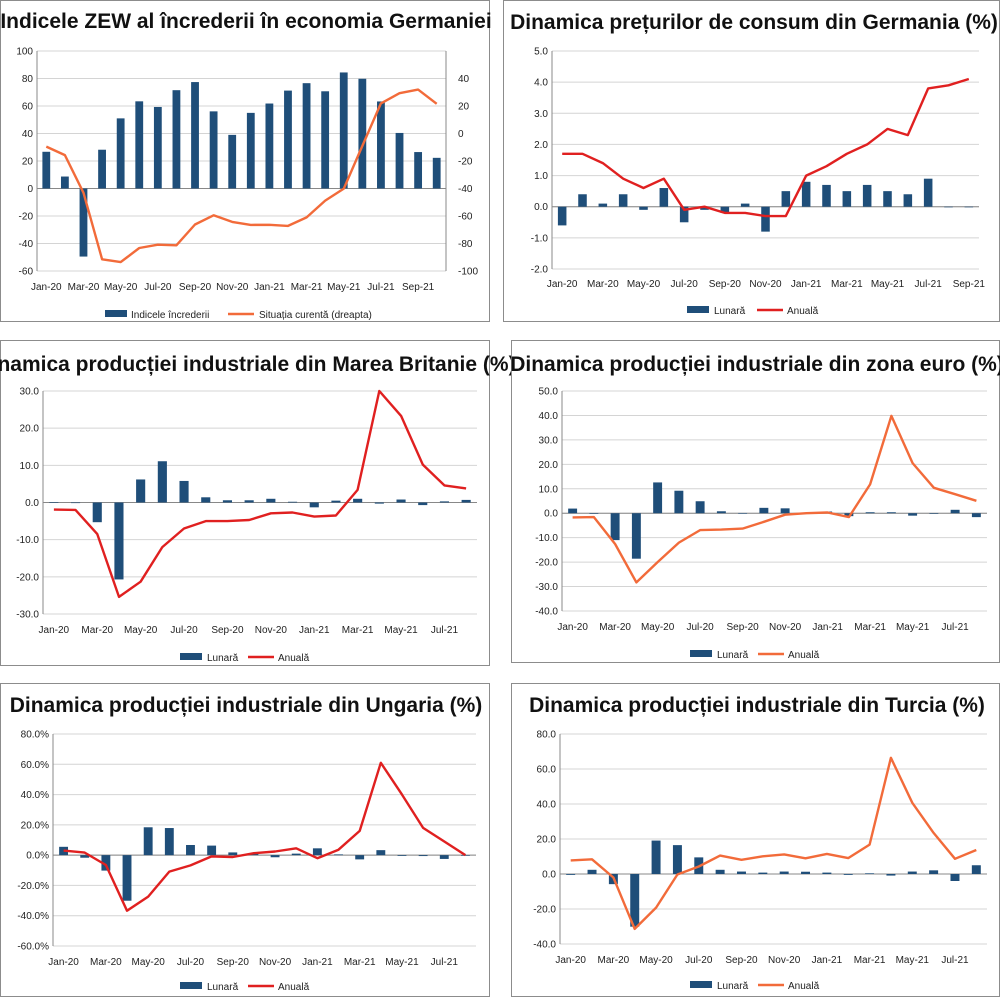 This screenshot has height=998, width=1000. What do you see at coordinates (549, 465) in the screenshot?
I see `y-tick-label: 20.0` at bounding box center [549, 465].